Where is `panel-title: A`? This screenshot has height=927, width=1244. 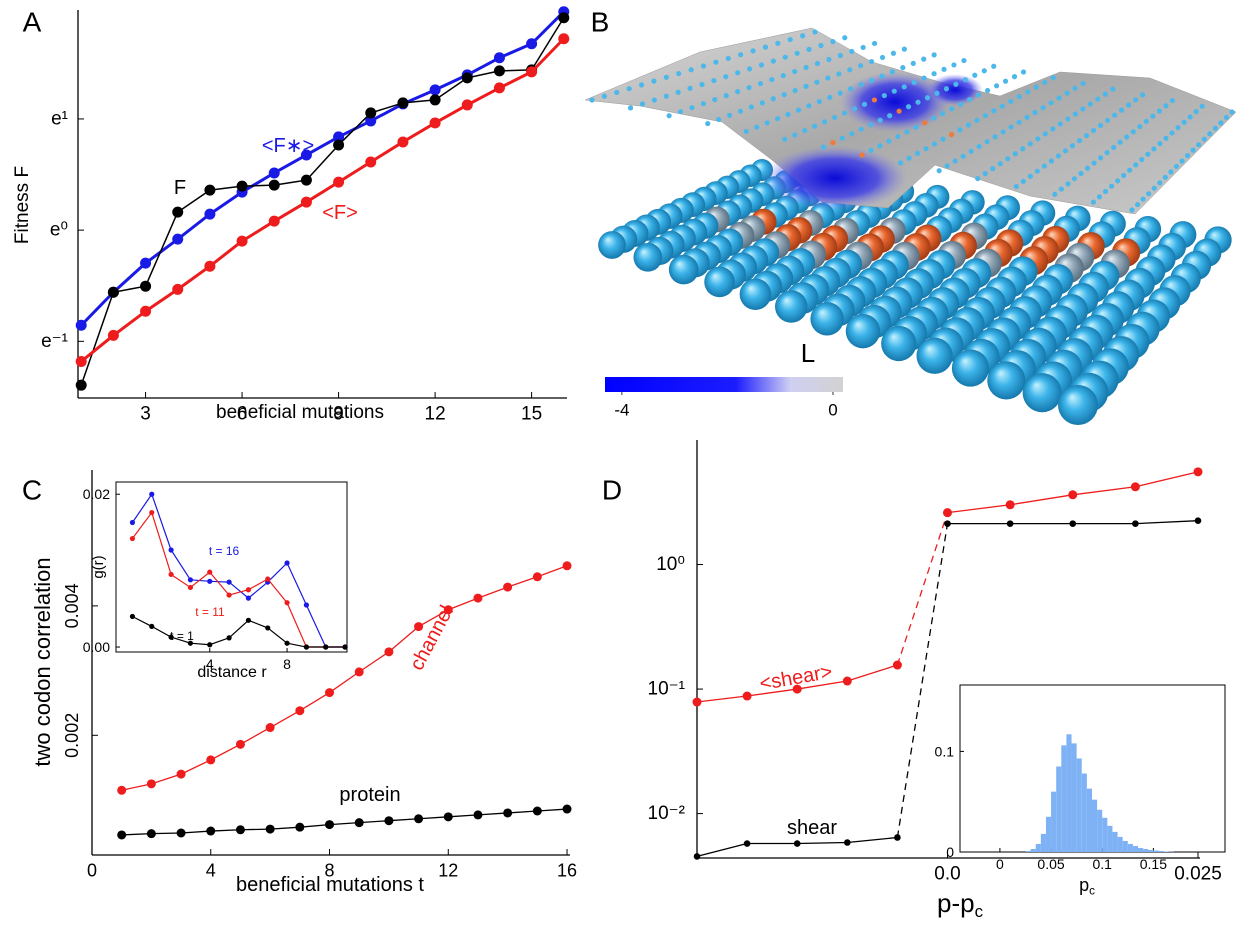 panel-title: A is located at coordinates (32, 22).